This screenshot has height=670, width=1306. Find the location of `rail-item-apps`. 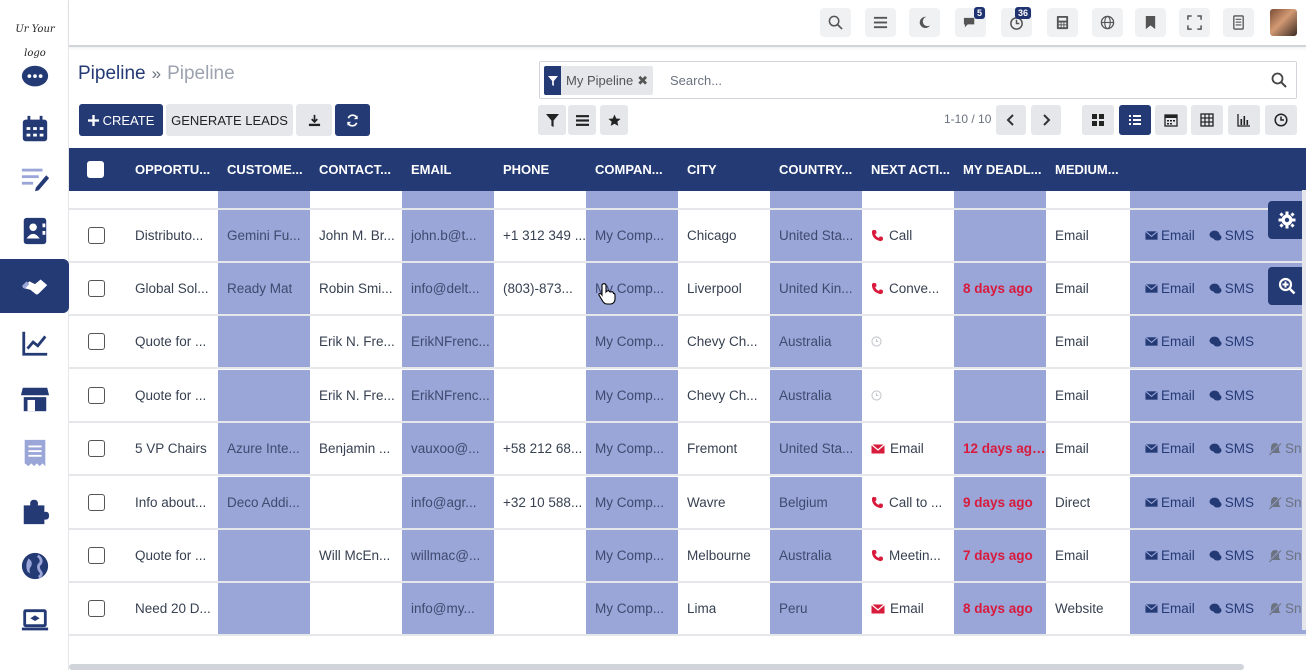

rail-item-apps is located at coordinates (34, 511).